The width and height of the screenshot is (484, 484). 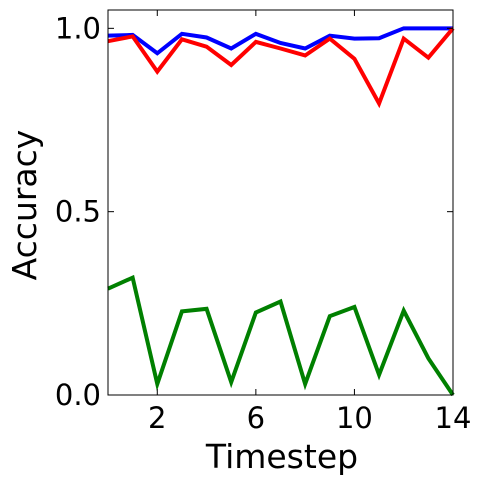 What do you see at coordinates (78, 28) in the screenshot?
I see `y-tick-label: 1.0` at bounding box center [78, 28].